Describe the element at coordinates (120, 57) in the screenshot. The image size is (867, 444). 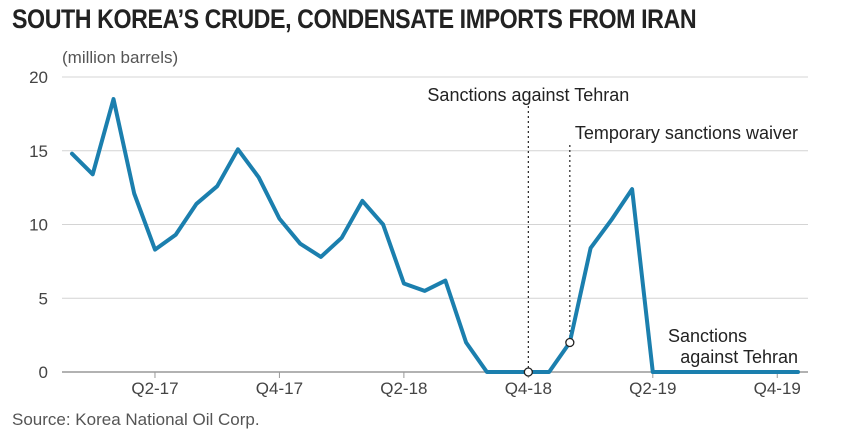
I see `y-axis-unit-label: (million barrels)` at that location.